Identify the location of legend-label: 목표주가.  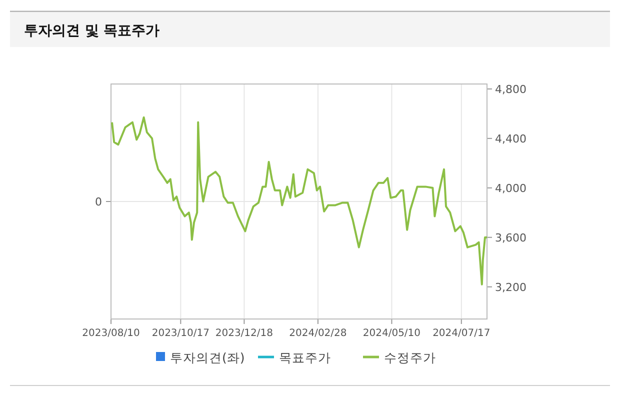
(305, 357).